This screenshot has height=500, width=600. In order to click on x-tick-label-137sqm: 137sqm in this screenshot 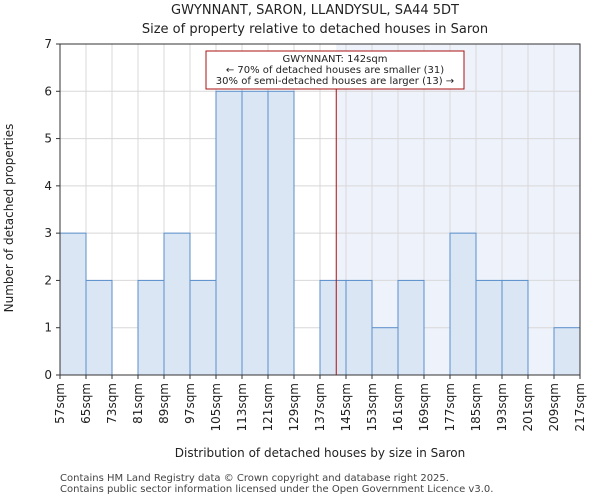, I will do `click(320, 407)`.